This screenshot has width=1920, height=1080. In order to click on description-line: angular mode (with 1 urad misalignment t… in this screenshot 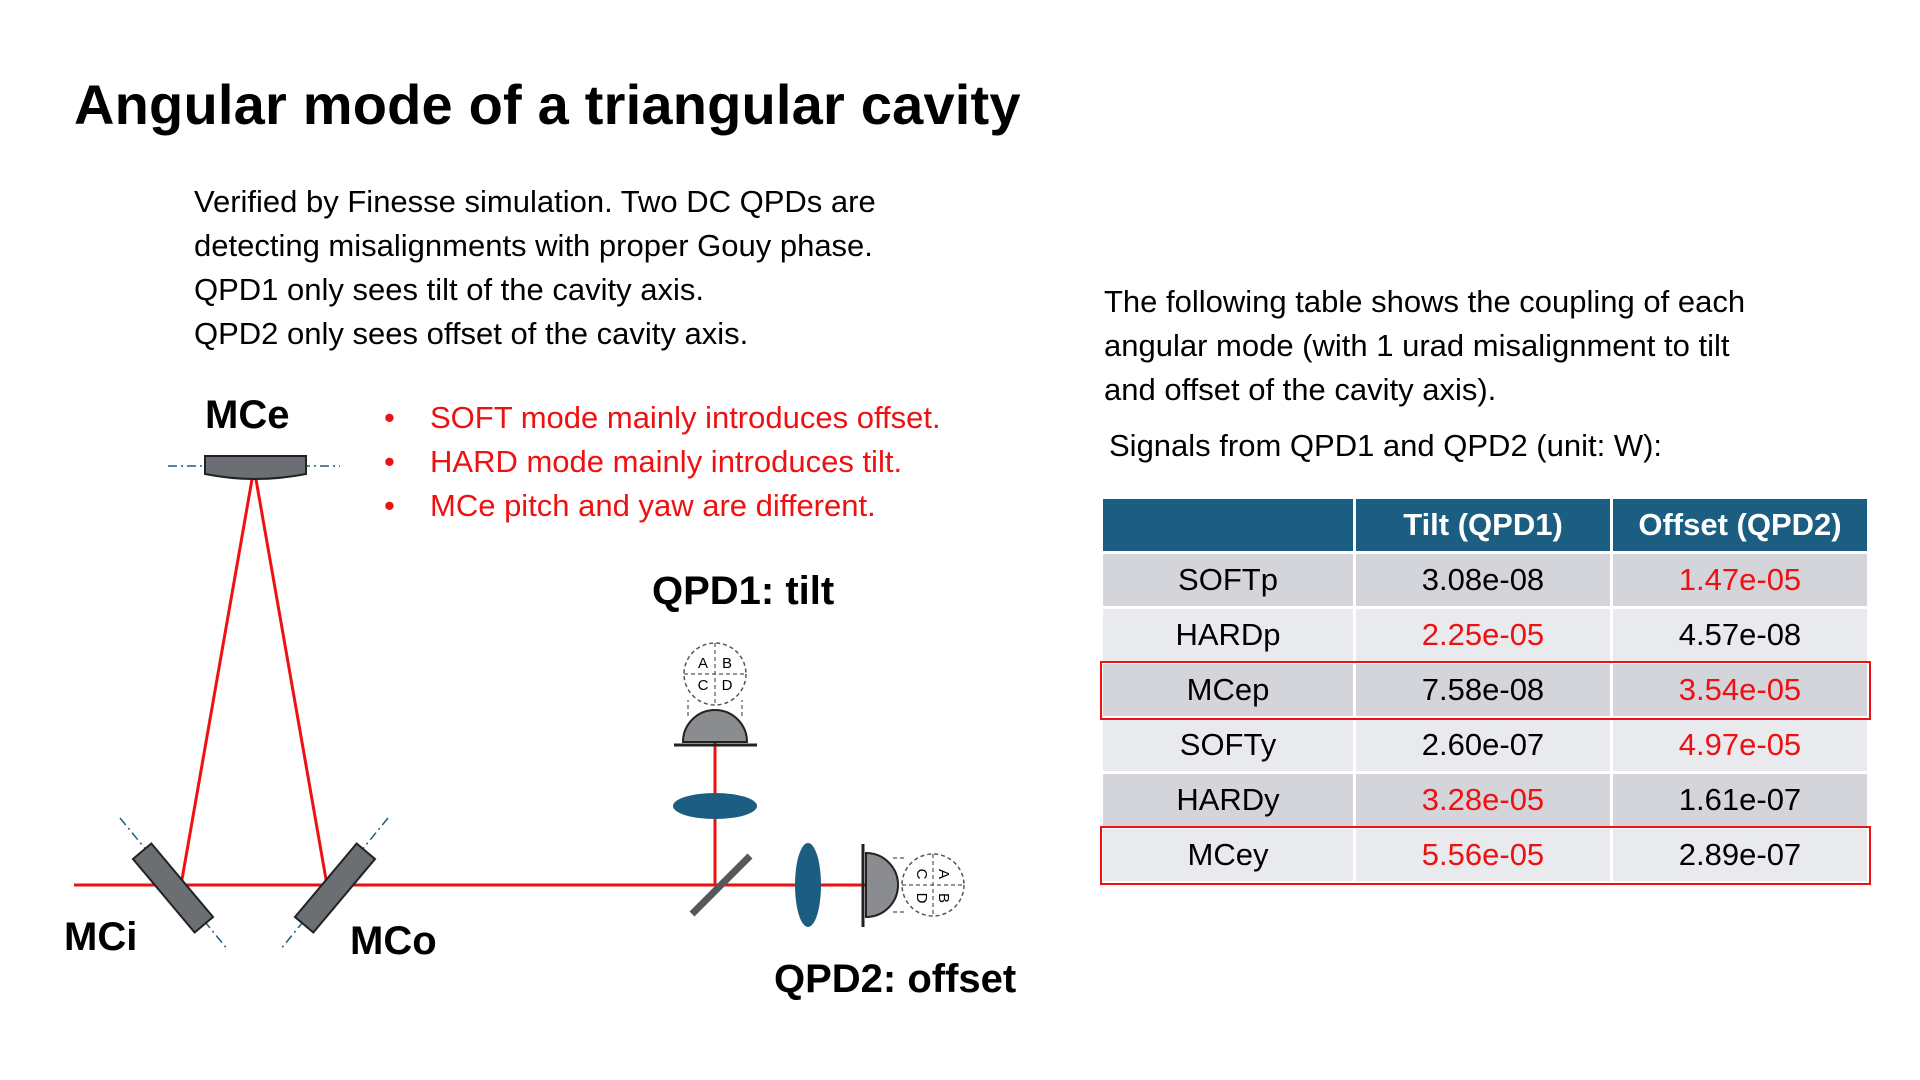, I will do `click(1417, 345)`.